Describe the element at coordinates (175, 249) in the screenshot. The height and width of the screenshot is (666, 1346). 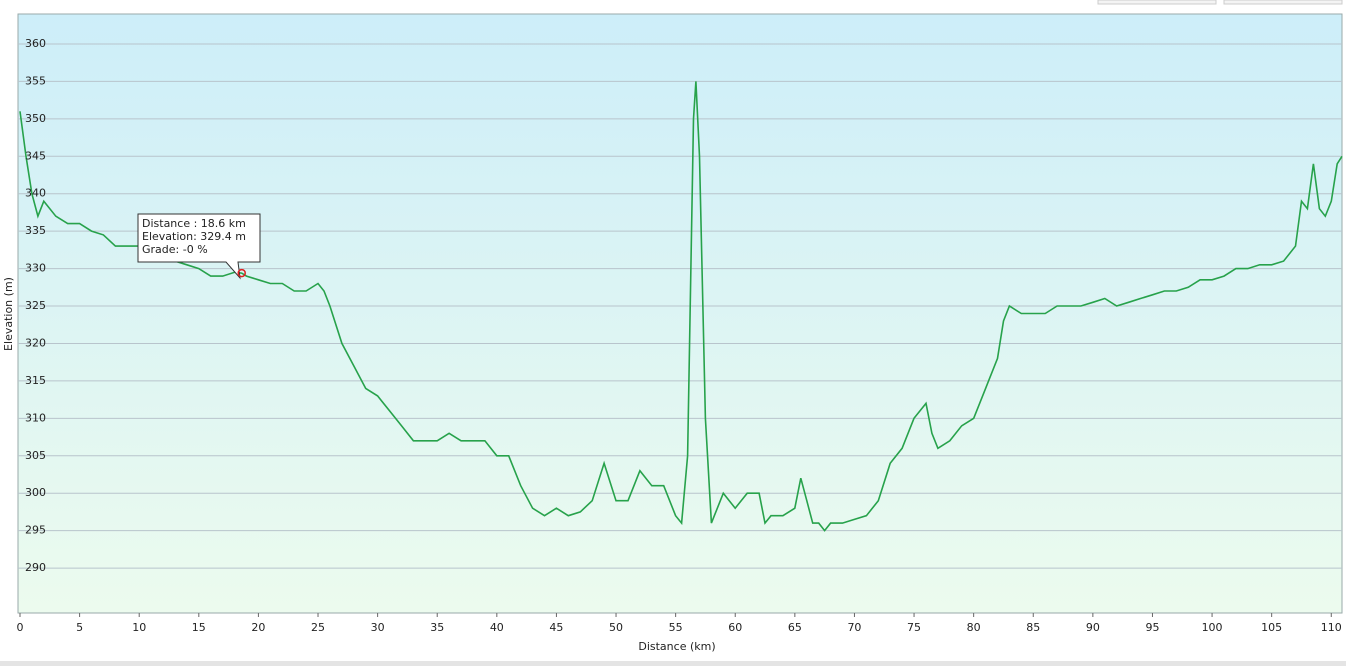
I see `tooltip-line: Grade: -0 %` at that location.